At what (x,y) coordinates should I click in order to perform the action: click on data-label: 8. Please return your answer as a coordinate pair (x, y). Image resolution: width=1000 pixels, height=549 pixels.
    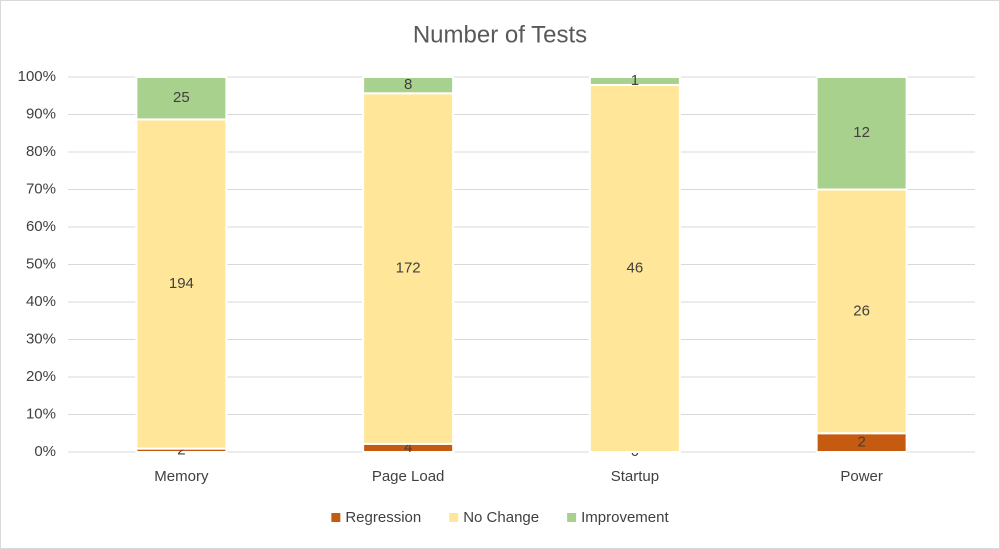
    Looking at the image, I should click on (408, 84).